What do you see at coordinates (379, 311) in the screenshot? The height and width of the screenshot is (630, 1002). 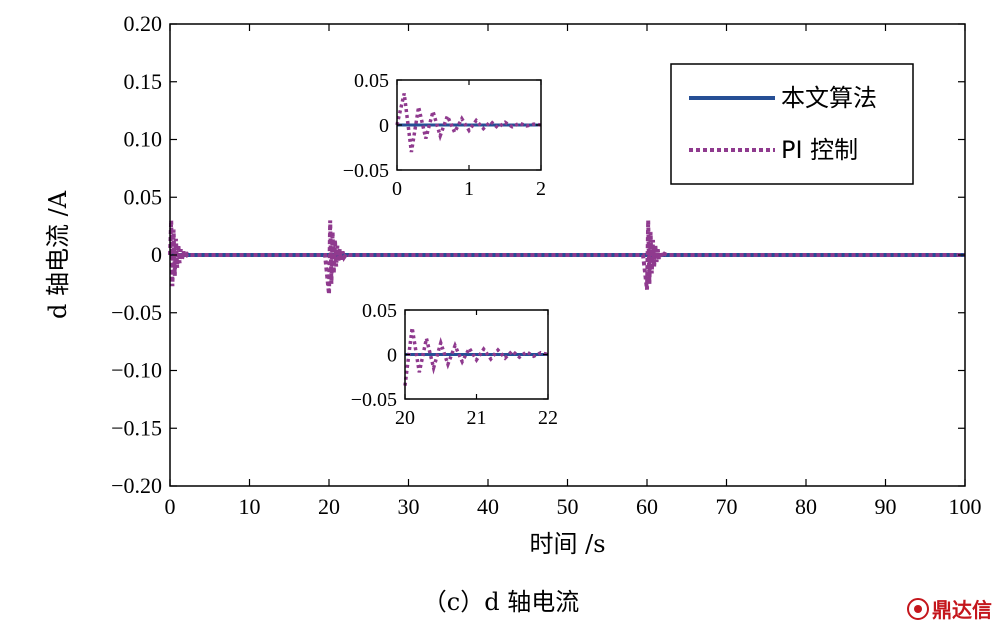 I see `inset-lower-y-tick-label: 0.05` at bounding box center [379, 311].